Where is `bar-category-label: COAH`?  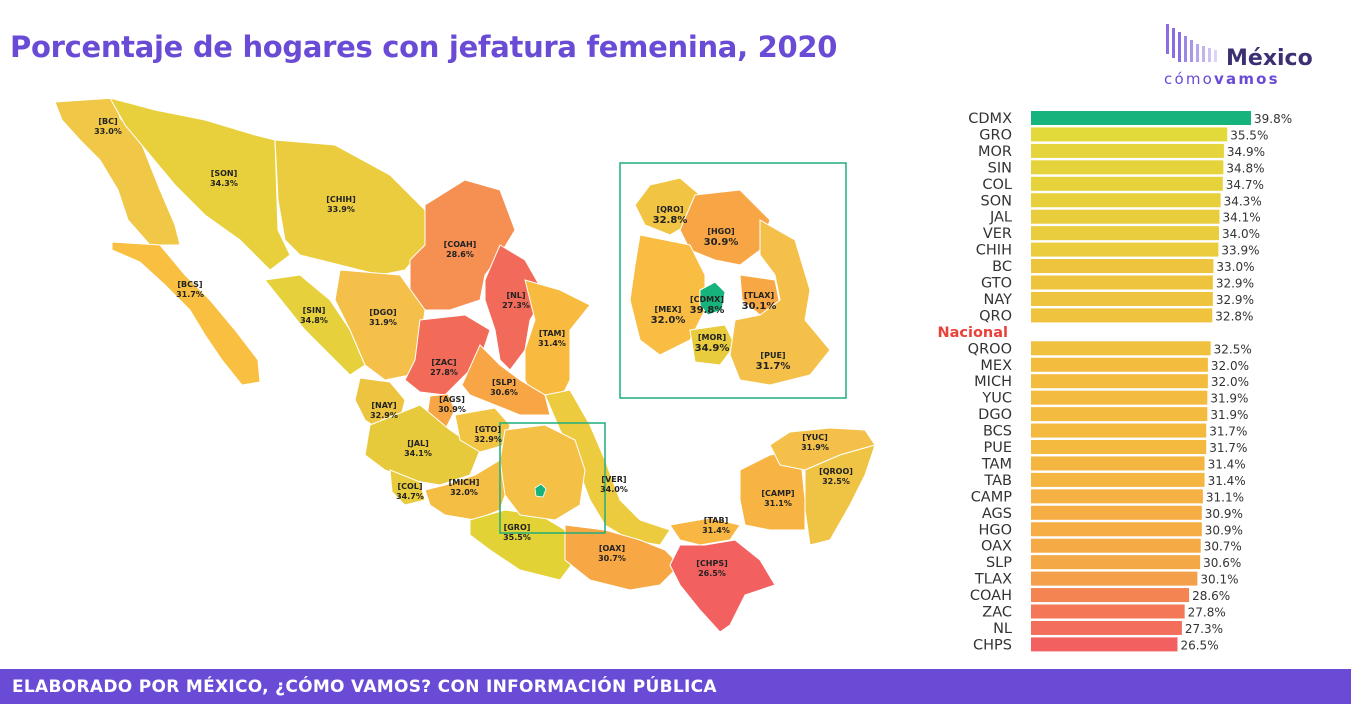 bar-category-label: COAH is located at coordinates (991, 596).